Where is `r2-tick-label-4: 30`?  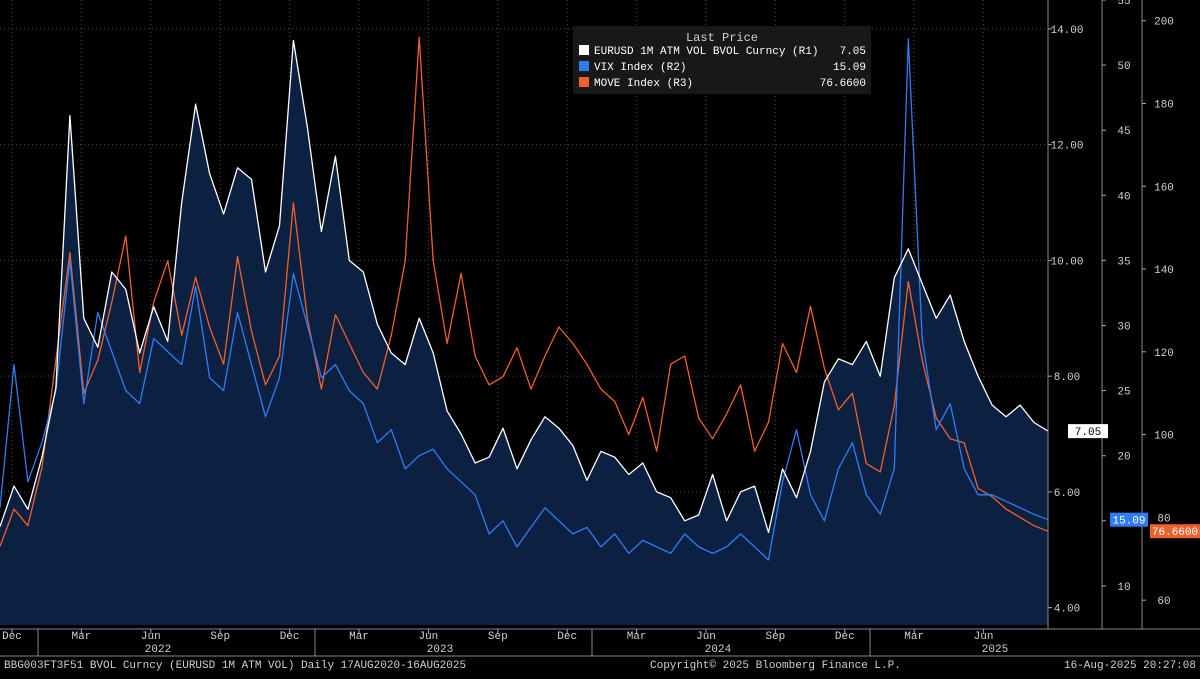
r2-tick-label-4: 30 is located at coordinates (1123, 328).